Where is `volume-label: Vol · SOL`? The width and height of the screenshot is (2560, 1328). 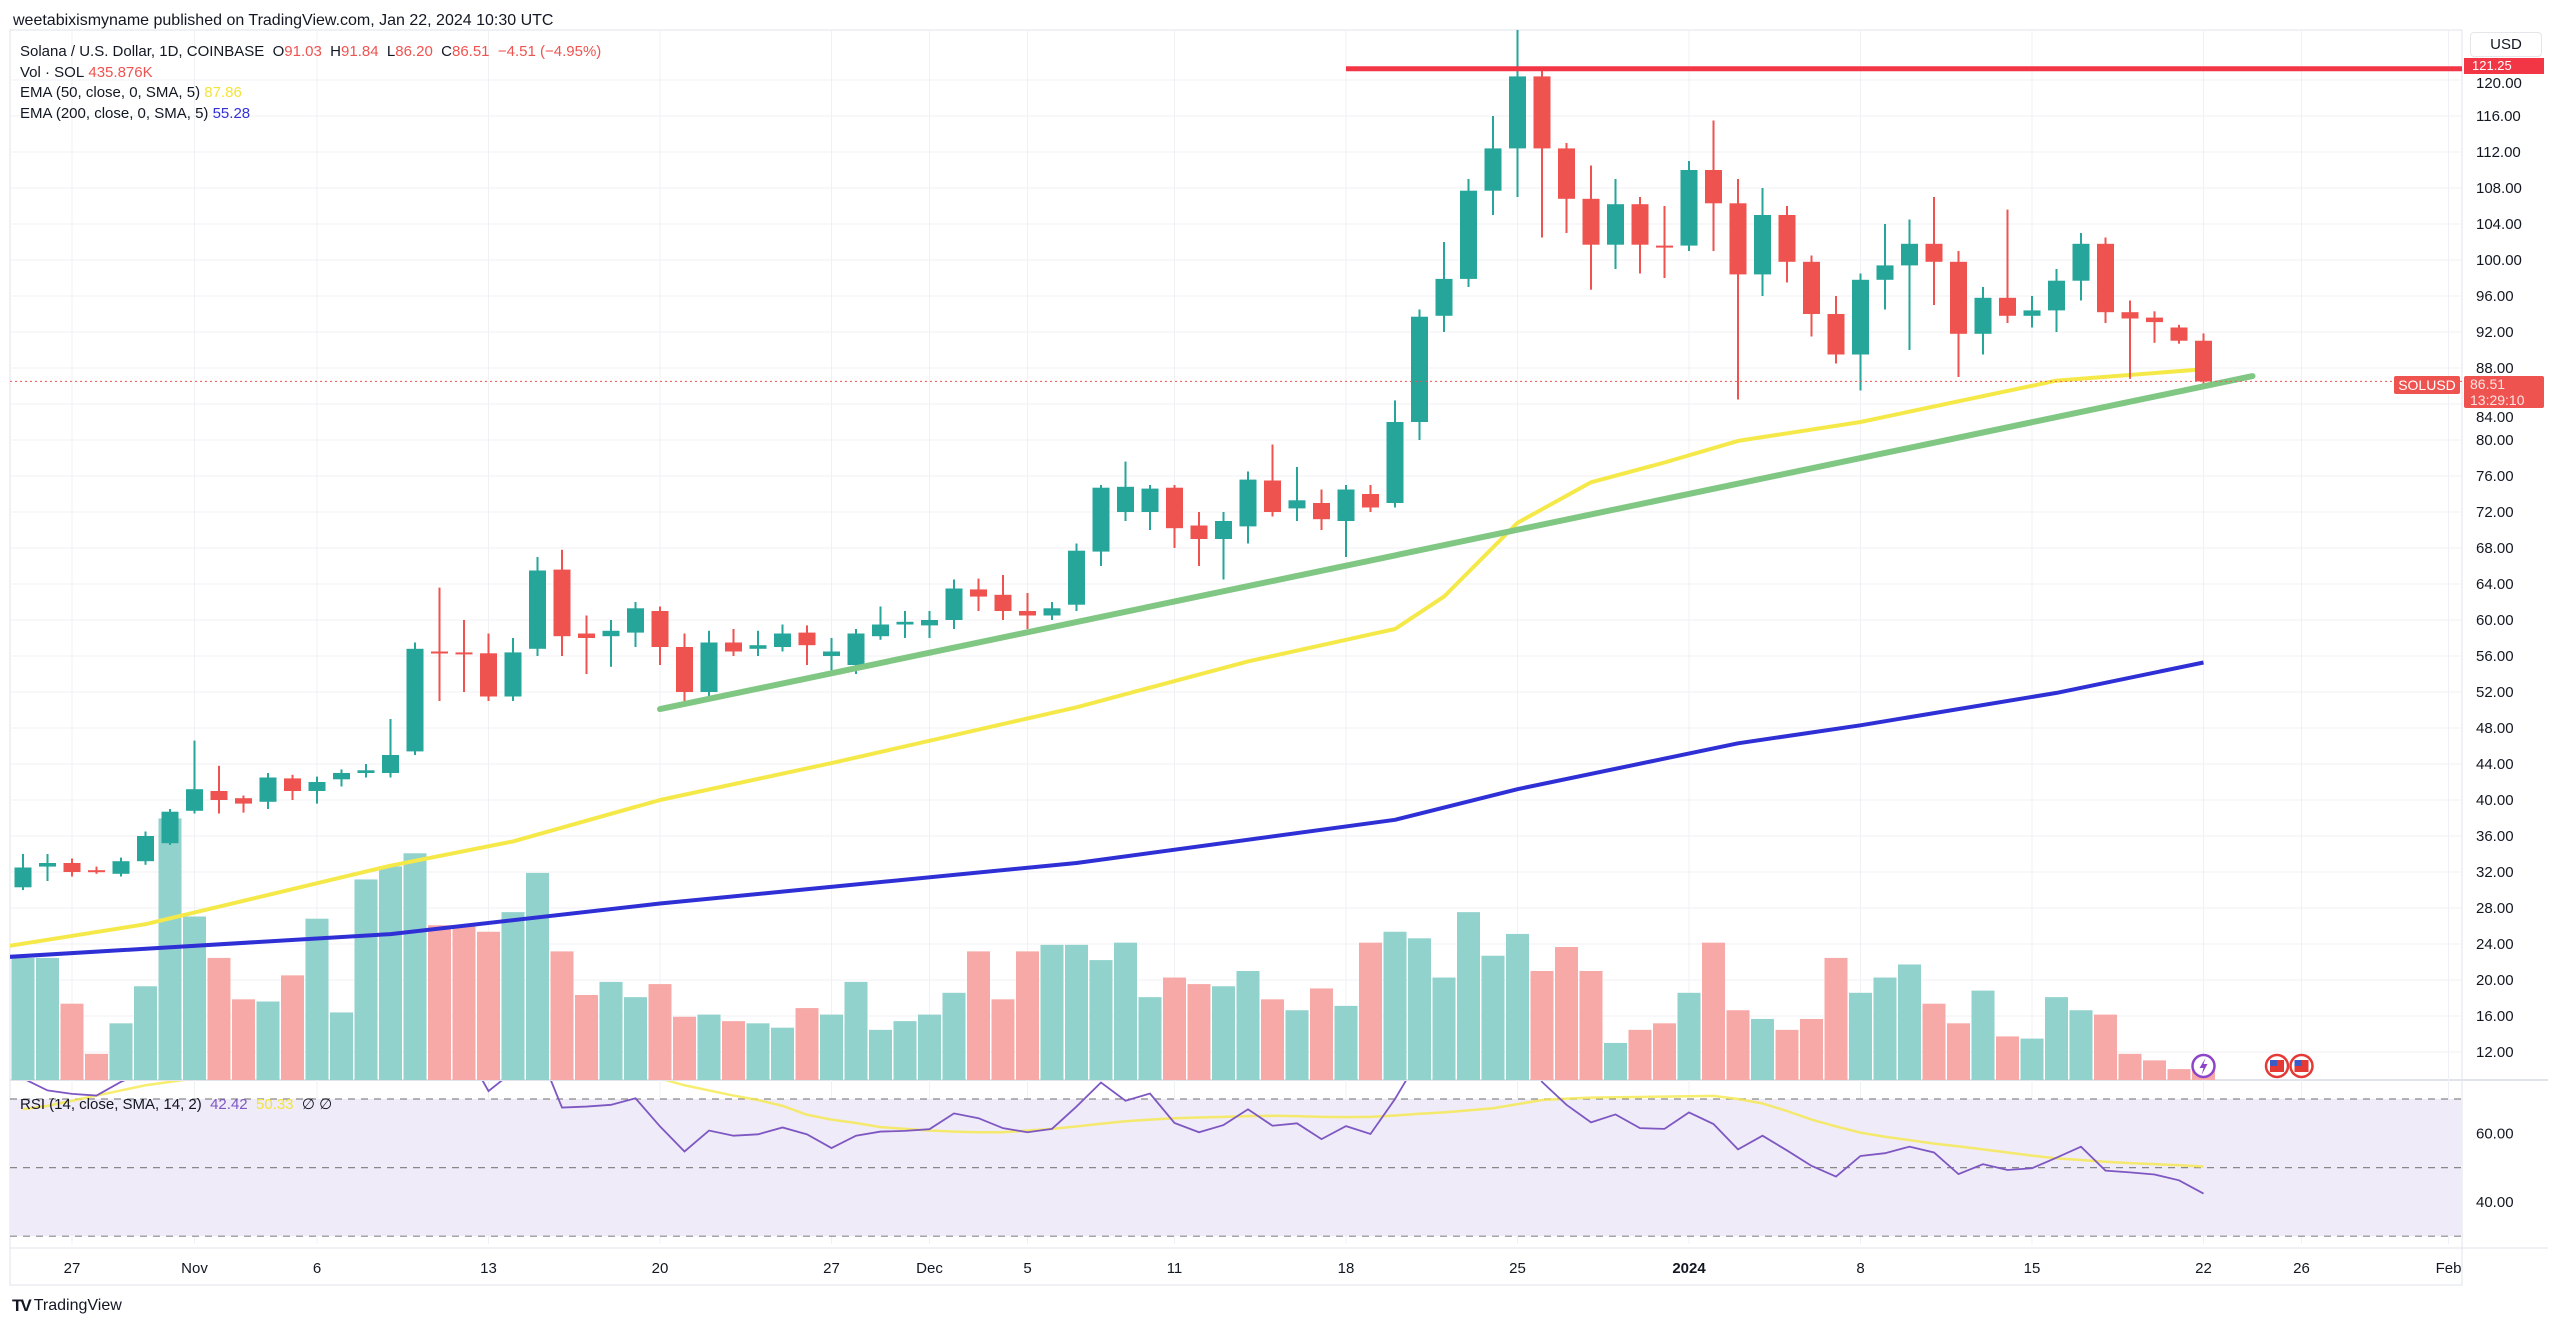 volume-label: Vol · SOL is located at coordinates (52, 72).